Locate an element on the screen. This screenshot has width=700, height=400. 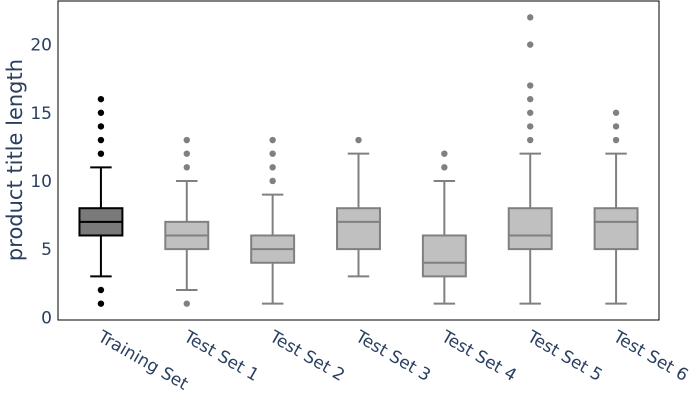
x-category-label: Test Set 2 is located at coordinates (306, 356).